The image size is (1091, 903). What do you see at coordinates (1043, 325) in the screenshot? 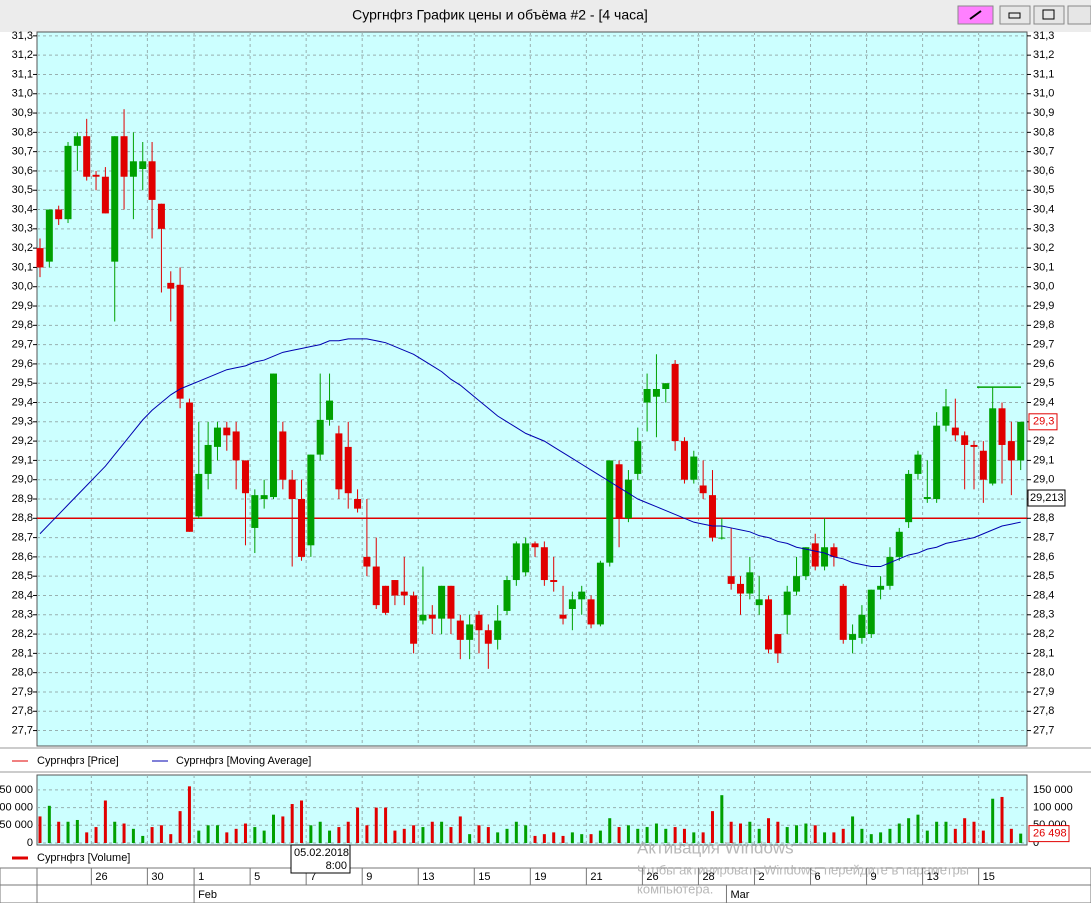
I see `y-tick-label: 29,8` at bounding box center [1043, 325].